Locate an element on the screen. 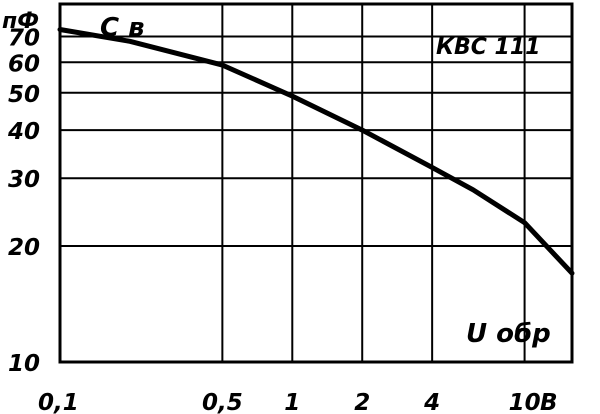 This screenshot has width=600, height=414. x-tick-label: 1 is located at coordinates (292, 402).